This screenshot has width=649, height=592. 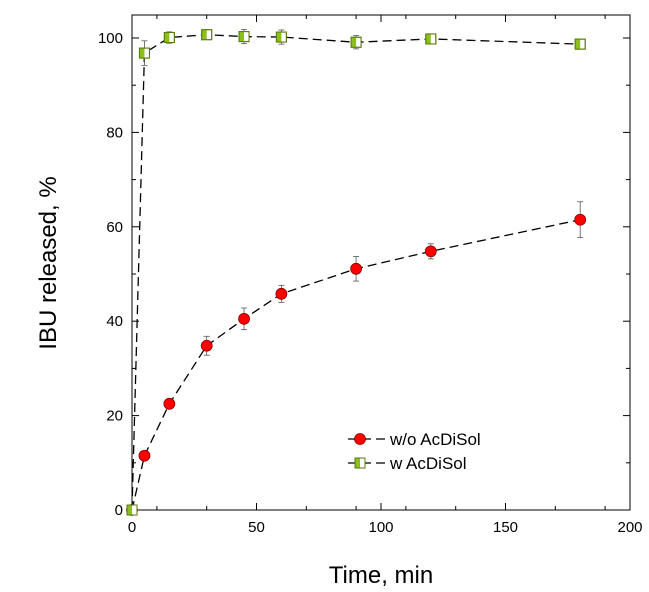 What do you see at coordinates (414, 451) in the screenshot?
I see `legend: w/o AcDiSol w AcDiSol` at bounding box center [414, 451].